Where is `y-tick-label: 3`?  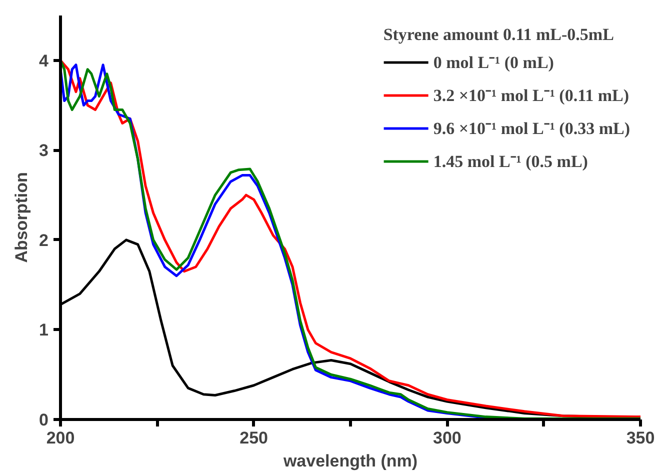 y-tick-label: 3 is located at coordinates (44, 150).